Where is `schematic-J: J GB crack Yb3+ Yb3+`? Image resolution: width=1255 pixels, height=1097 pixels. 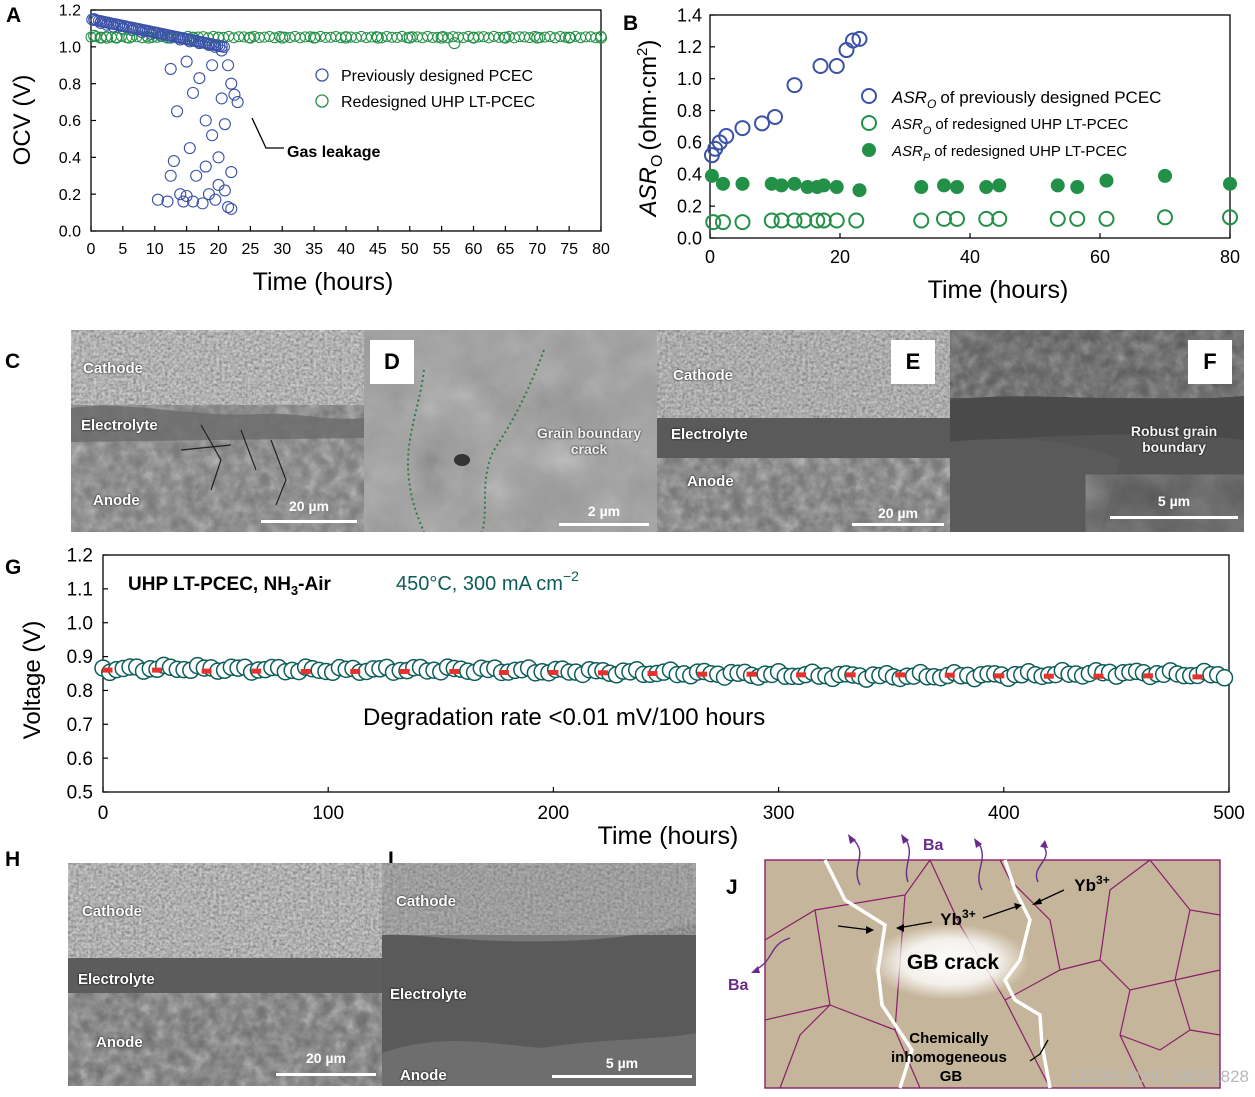 schematic-J: J GB crack Yb3+ Yb3+ is located at coordinates (973, 961).